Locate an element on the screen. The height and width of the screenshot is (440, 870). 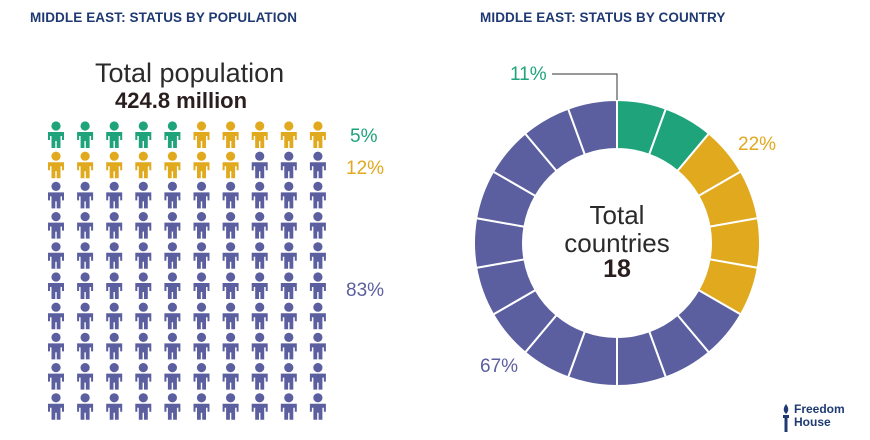
free-leader-line is located at coordinates (585, 86).